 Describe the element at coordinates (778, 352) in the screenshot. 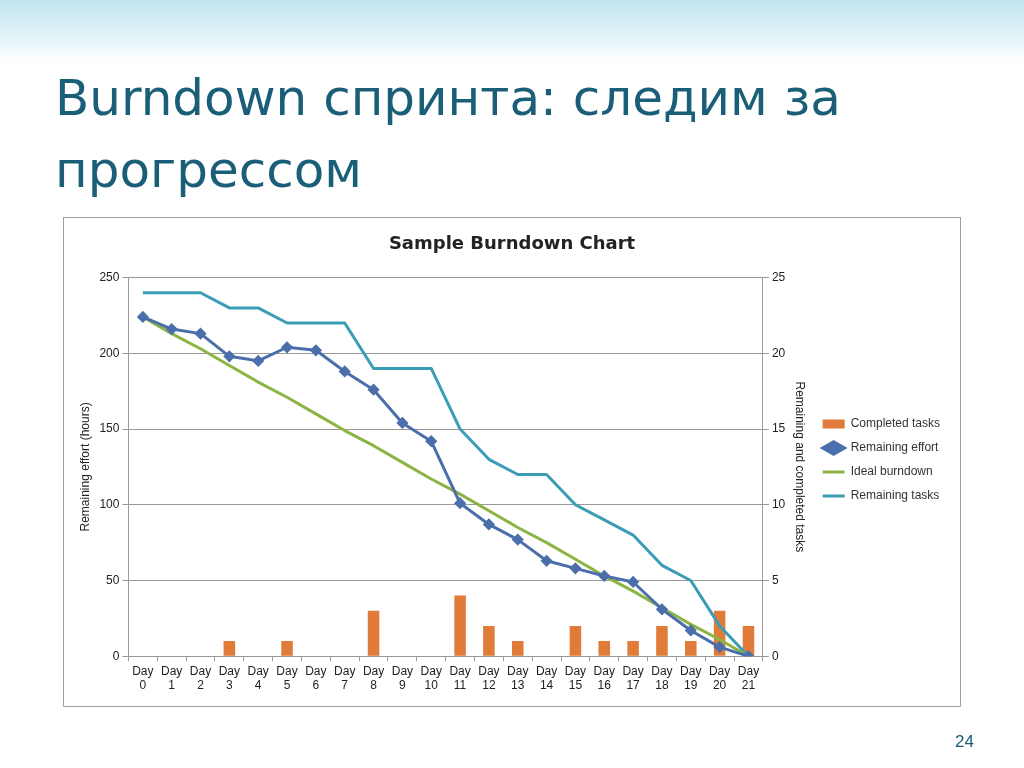

I see `y2-tick-label: 20` at that location.